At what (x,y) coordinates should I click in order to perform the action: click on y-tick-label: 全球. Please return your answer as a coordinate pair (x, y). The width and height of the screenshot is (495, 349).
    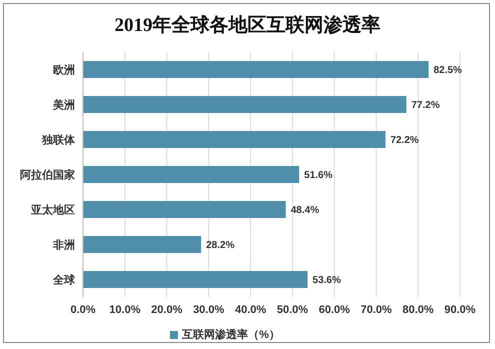
    Looking at the image, I should click on (64, 279).